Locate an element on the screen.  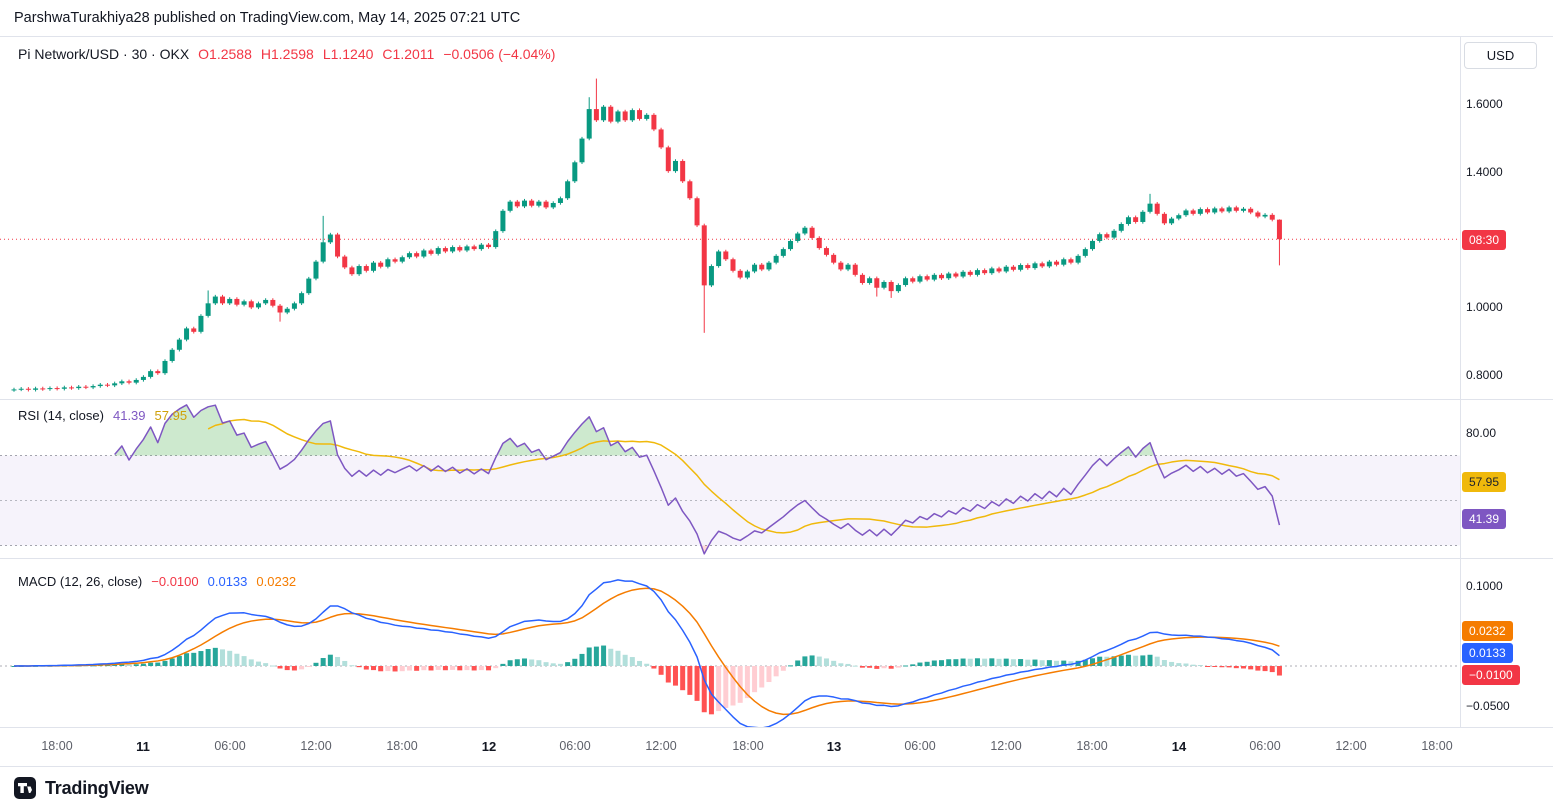
macd-legend-macd-value: 0.0133 is located at coordinates (227, 581).